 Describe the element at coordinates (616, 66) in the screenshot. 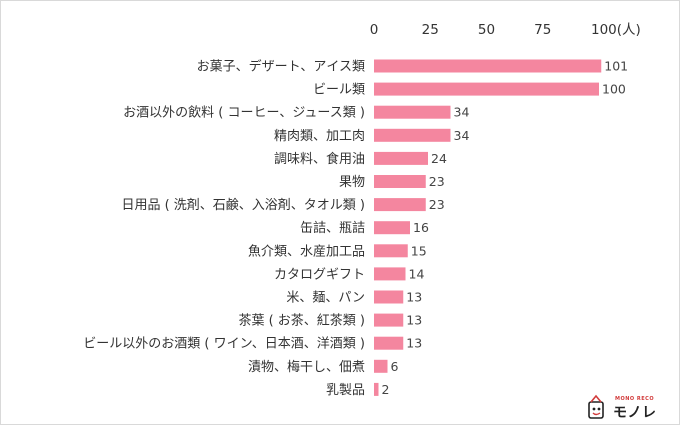

I see `value-label: 101` at that location.